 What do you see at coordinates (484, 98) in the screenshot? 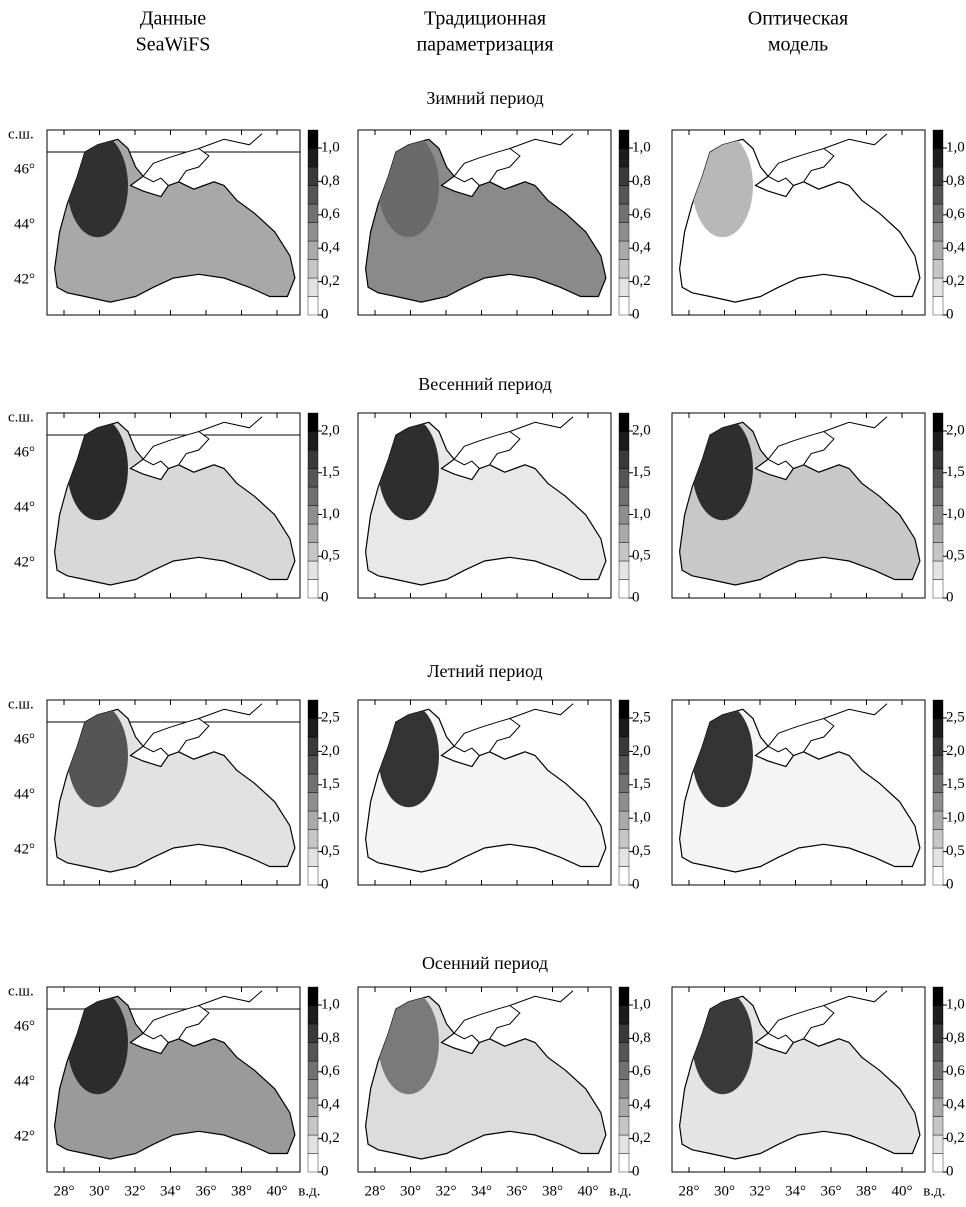
I see `row-title: Зимний период` at bounding box center [484, 98].